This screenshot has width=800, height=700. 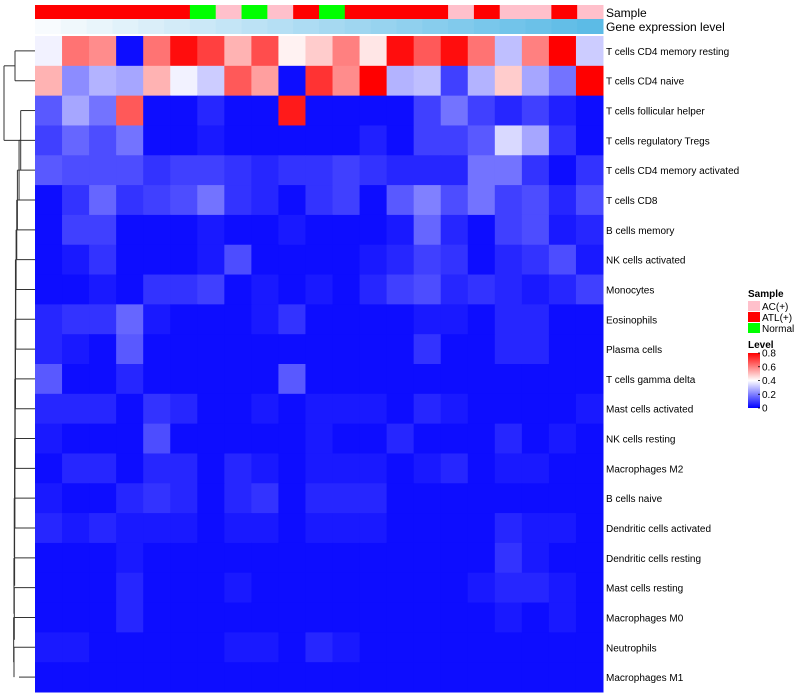 I want to click on legend-level-tick-label: 0, so click(x=765, y=409).